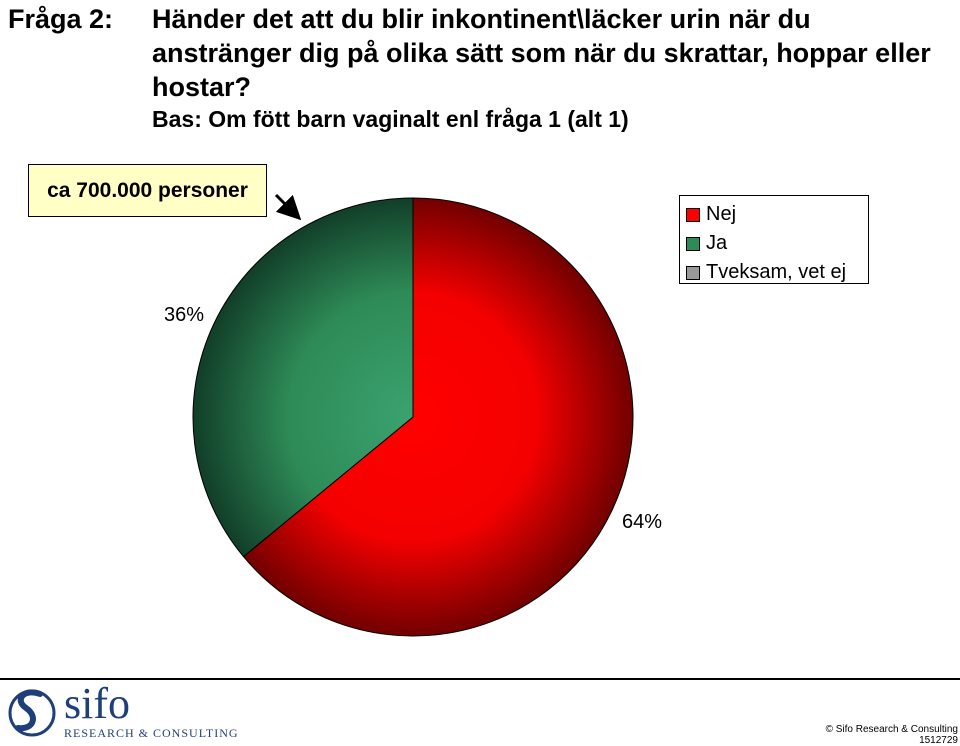  What do you see at coordinates (61, 19) in the screenshot?
I see `question-label: Fråga 2:` at bounding box center [61, 19].